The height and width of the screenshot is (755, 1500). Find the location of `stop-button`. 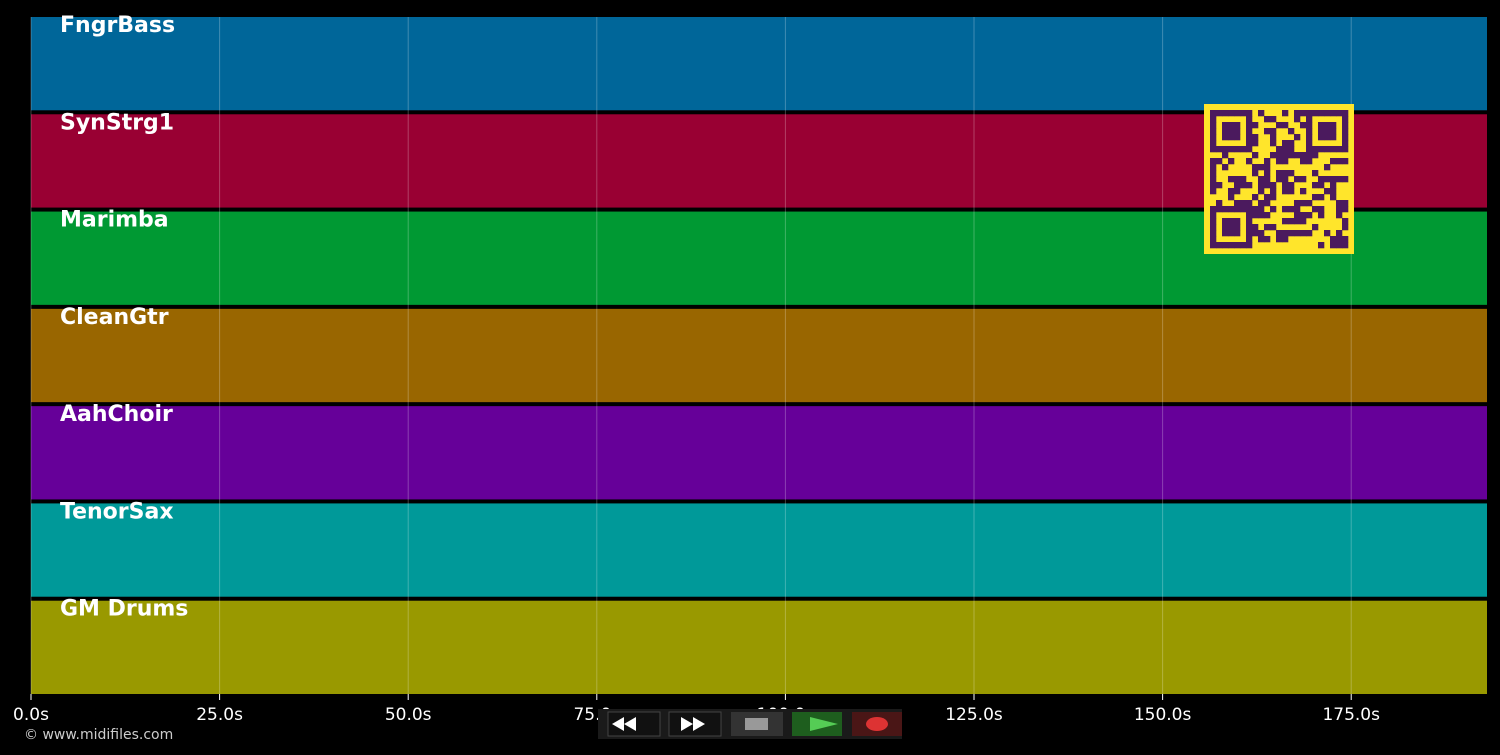

stop-button is located at coordinates (757, 724).